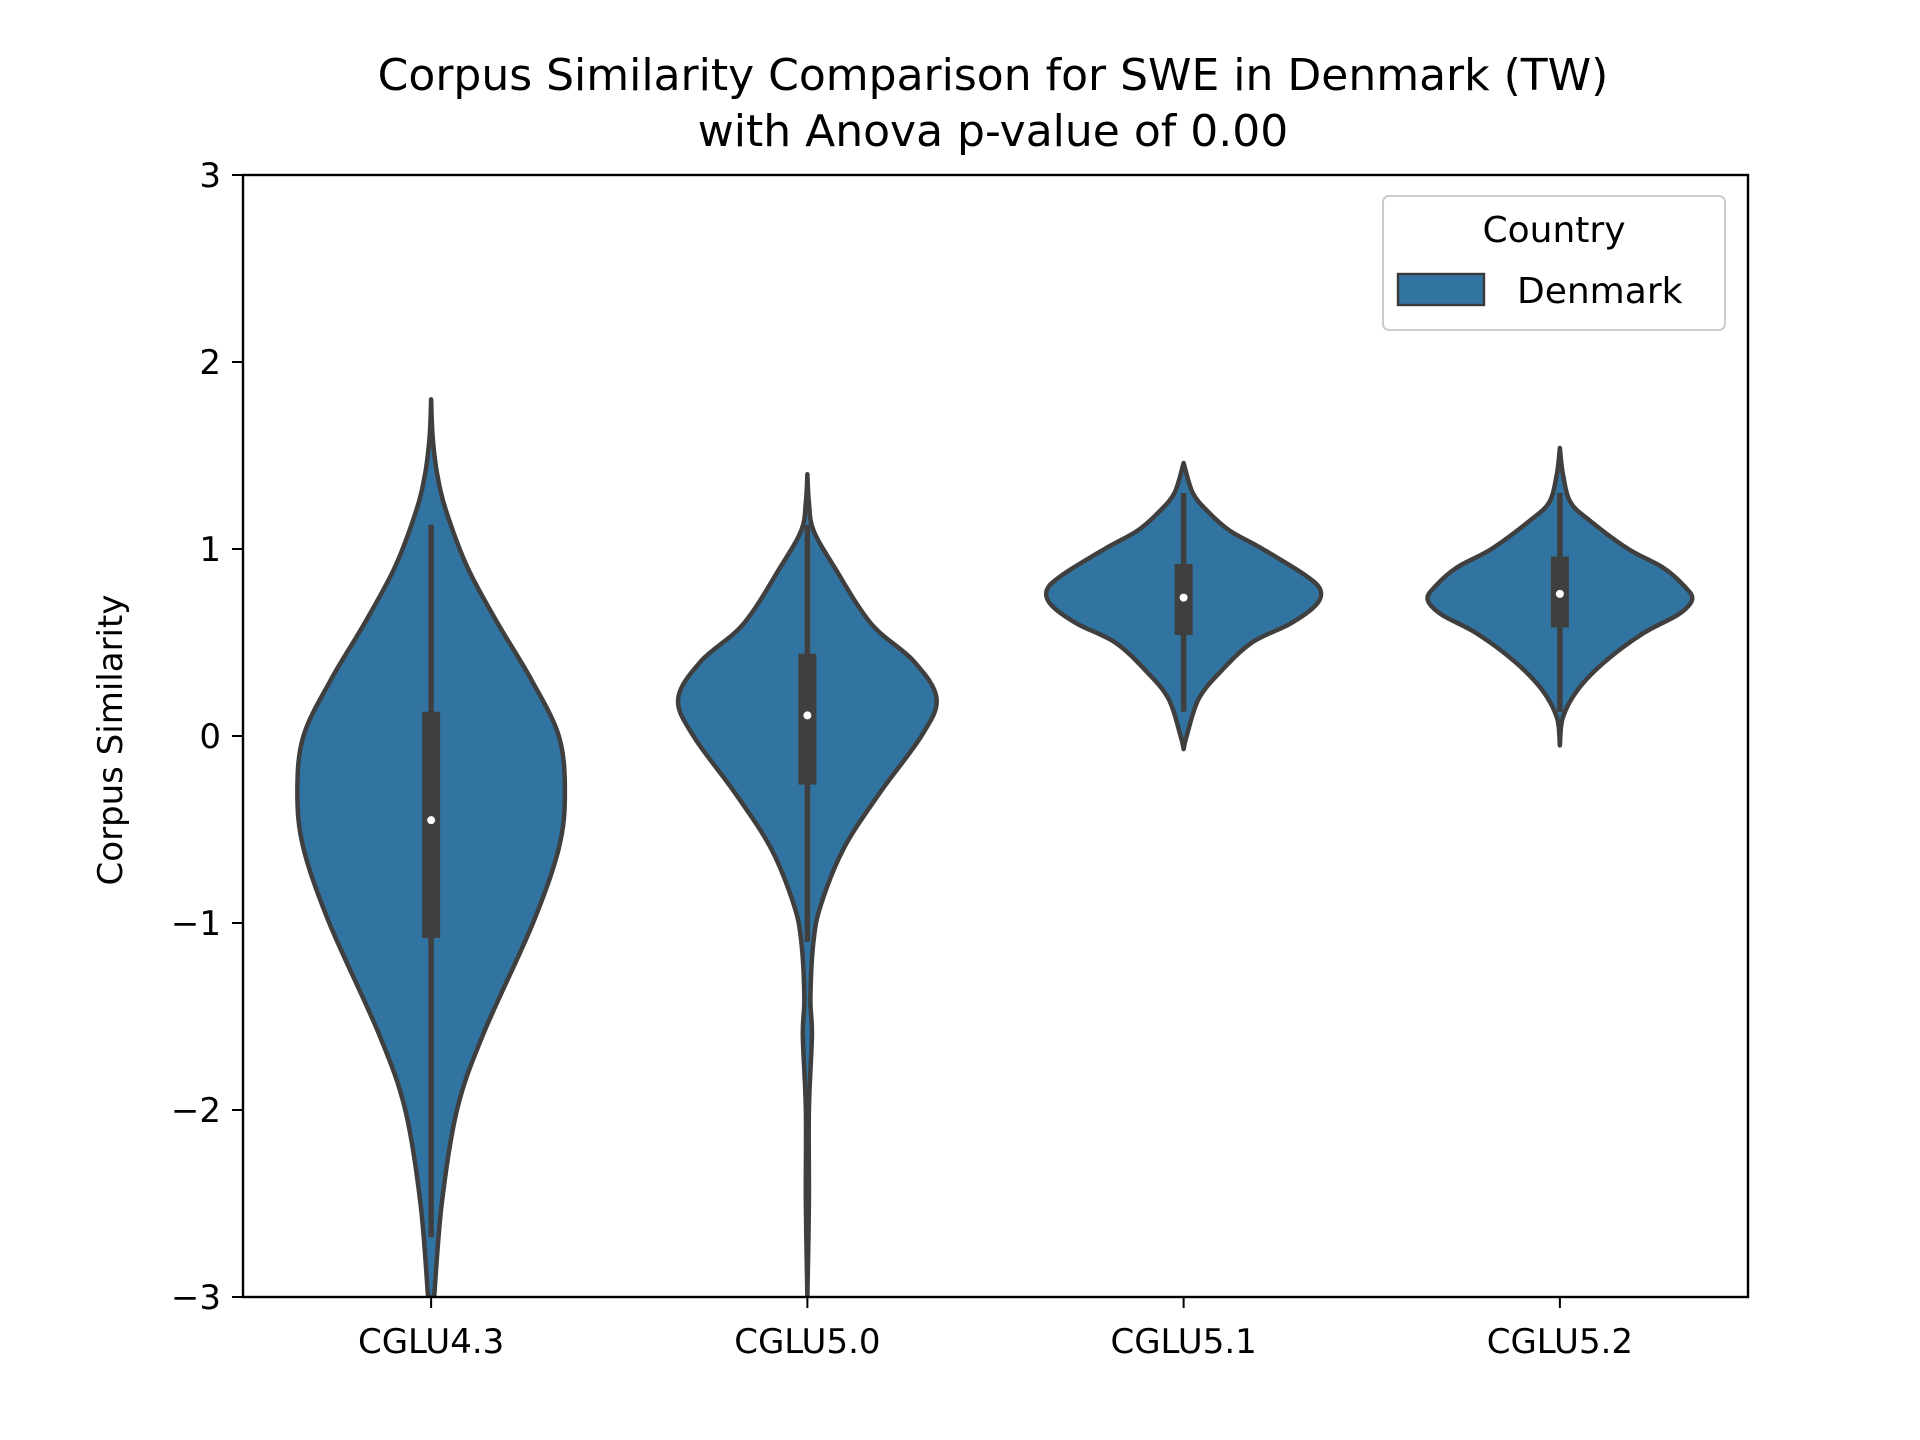  Describe the element at coordinates (1441, 289) in the screenshot. I see `legend-swatch-denmark` at that location.